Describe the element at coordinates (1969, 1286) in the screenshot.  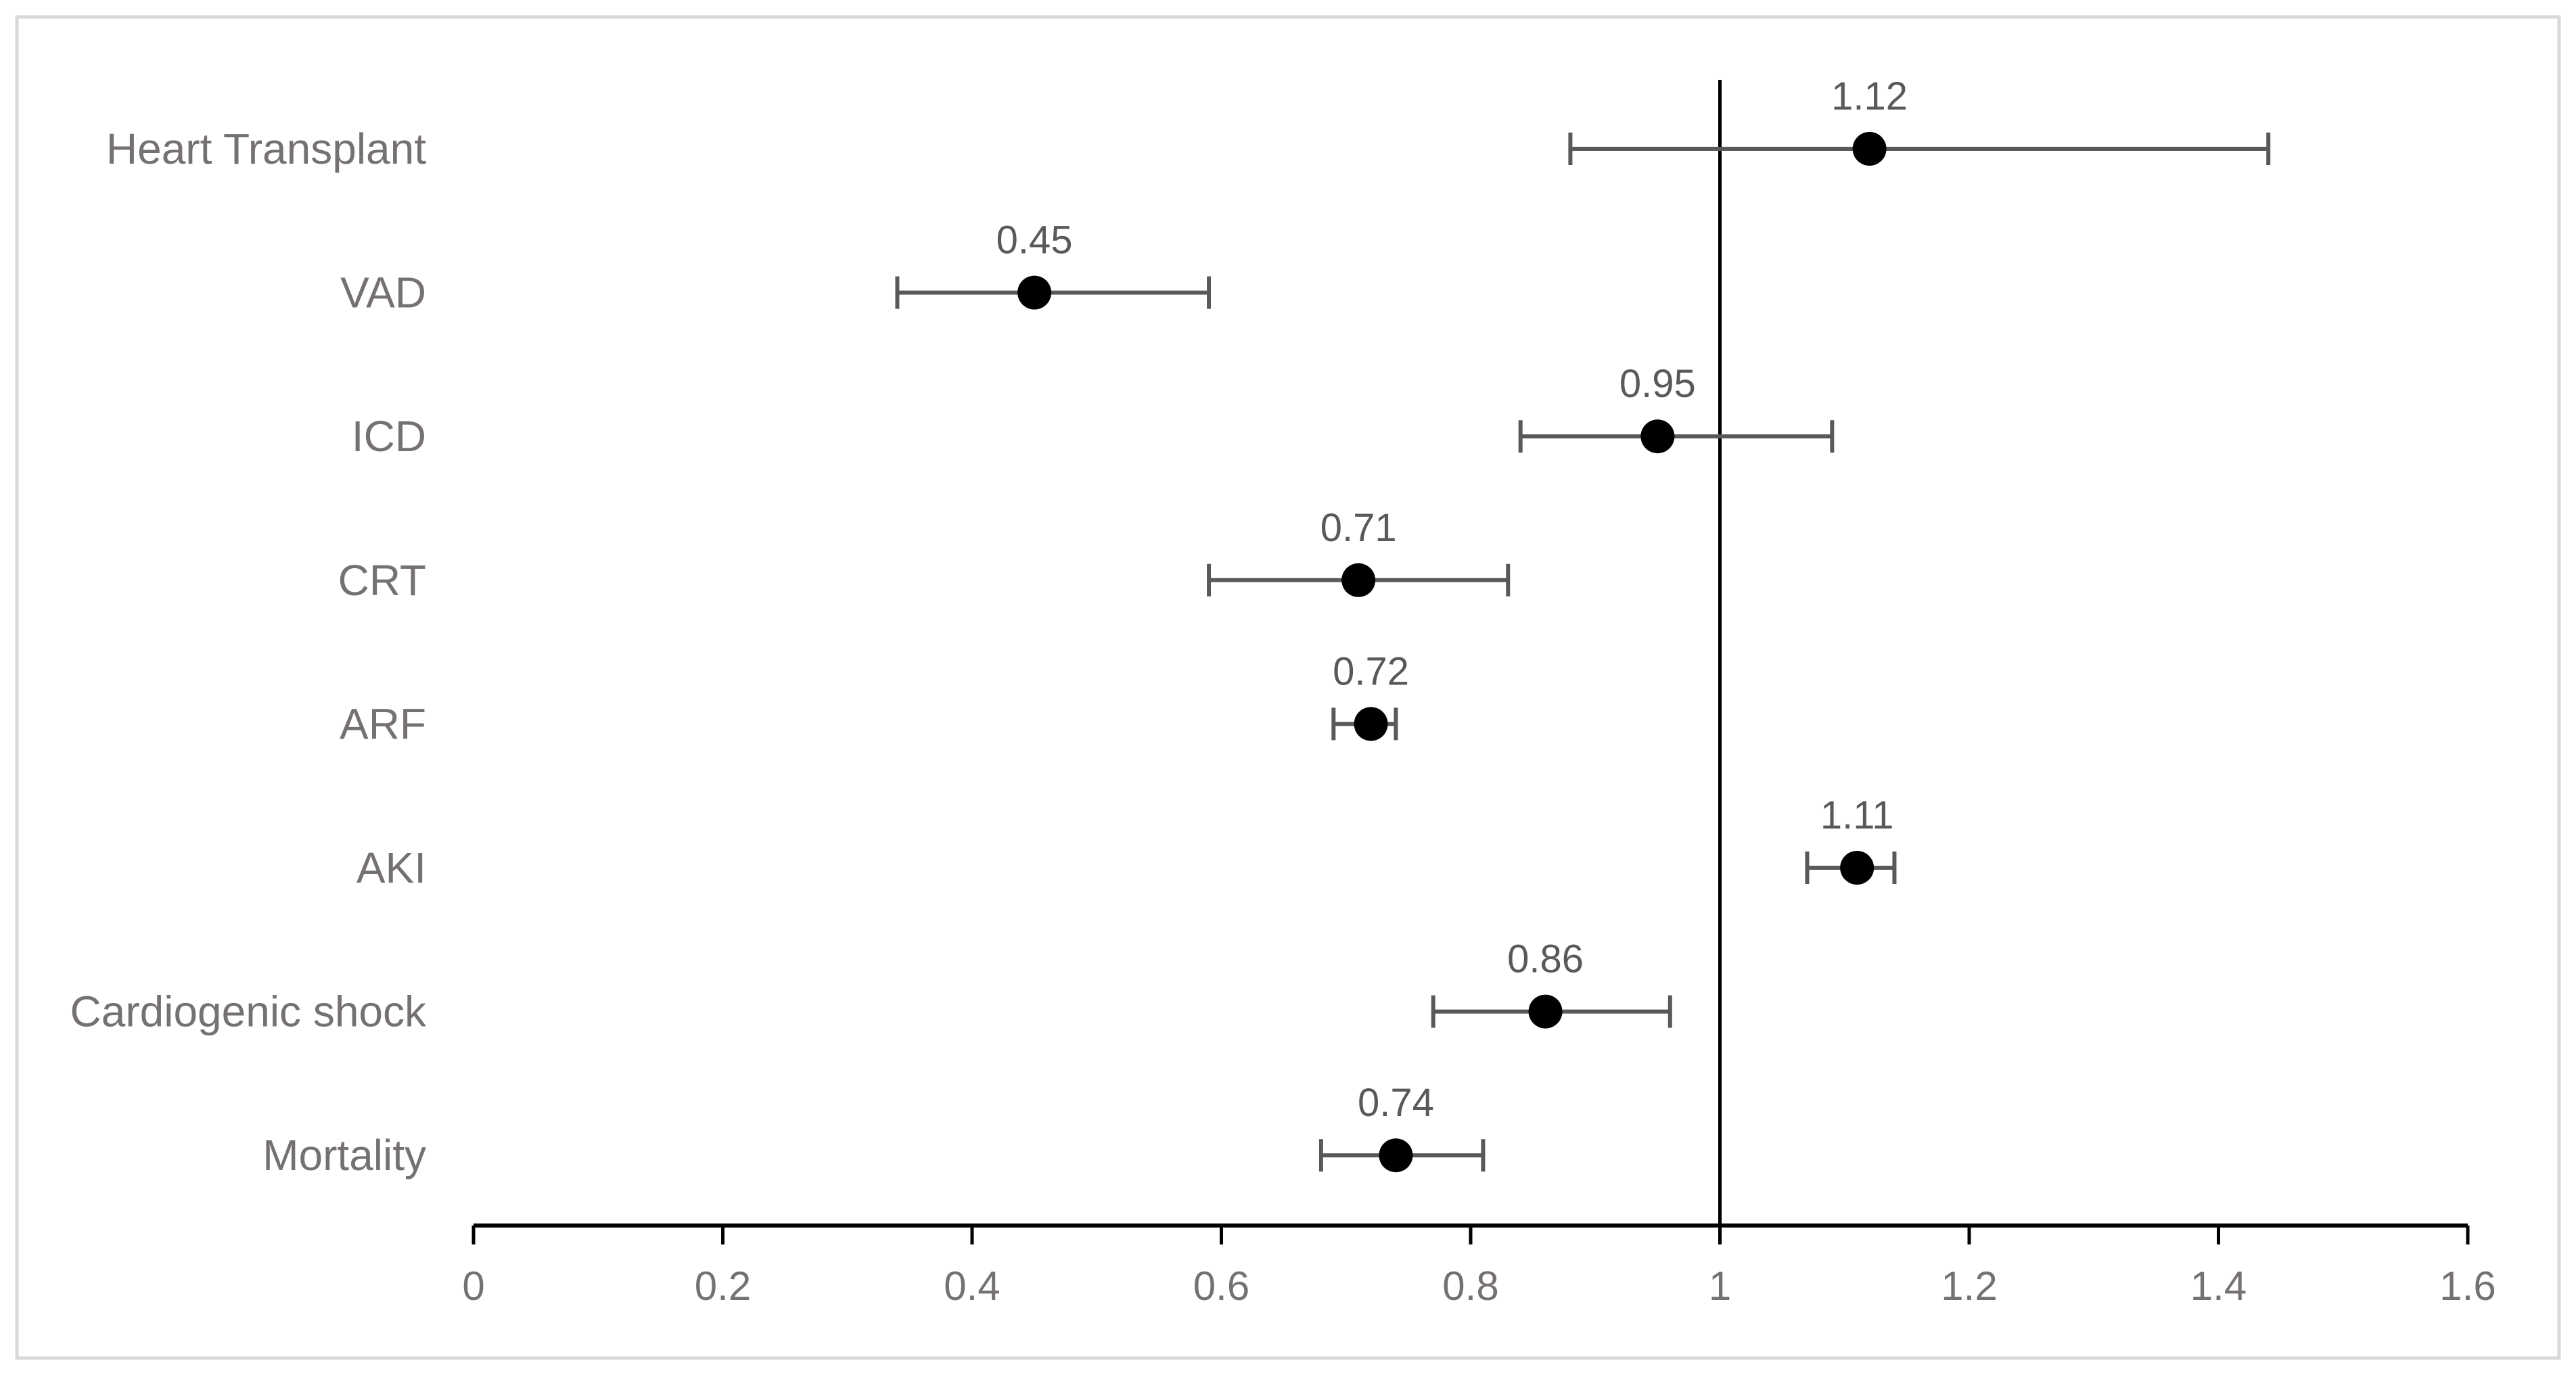
I see `x-tick-label: 1.2` at that location.